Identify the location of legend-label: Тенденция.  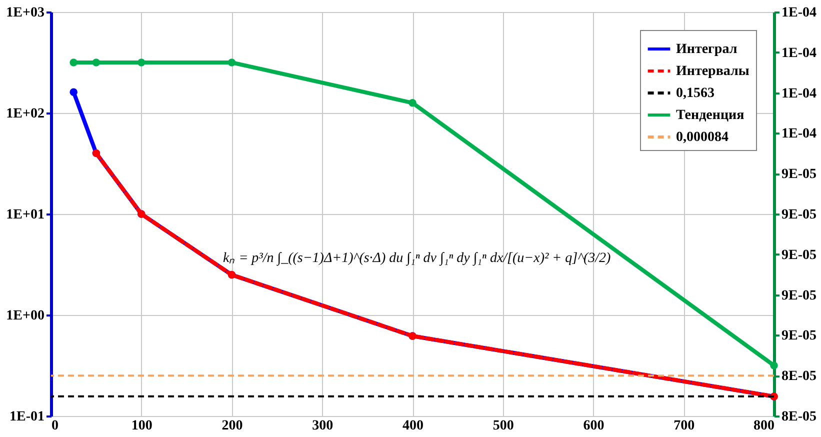
(710, 115).